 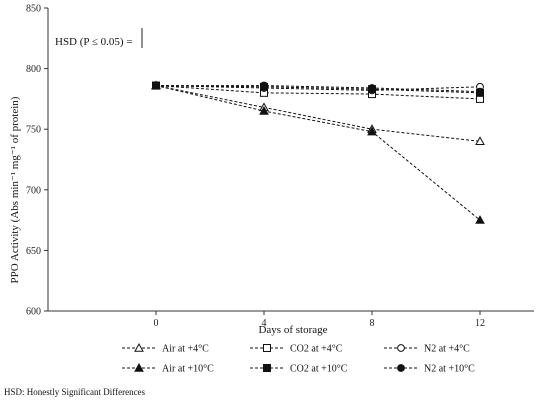 What do you see at coordinates (33, 190) in the screenshot?
I see `y-tick-label: 700` at bounding box center [33, 190].